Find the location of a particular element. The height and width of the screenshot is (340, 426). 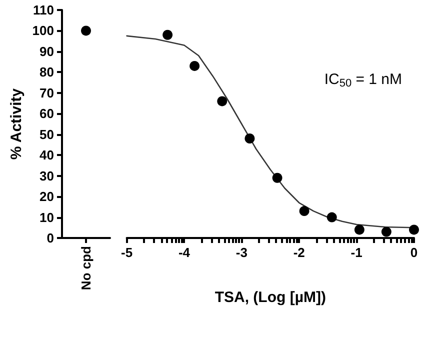

y-tick-label: 30 is located at coordinates (47, 176).